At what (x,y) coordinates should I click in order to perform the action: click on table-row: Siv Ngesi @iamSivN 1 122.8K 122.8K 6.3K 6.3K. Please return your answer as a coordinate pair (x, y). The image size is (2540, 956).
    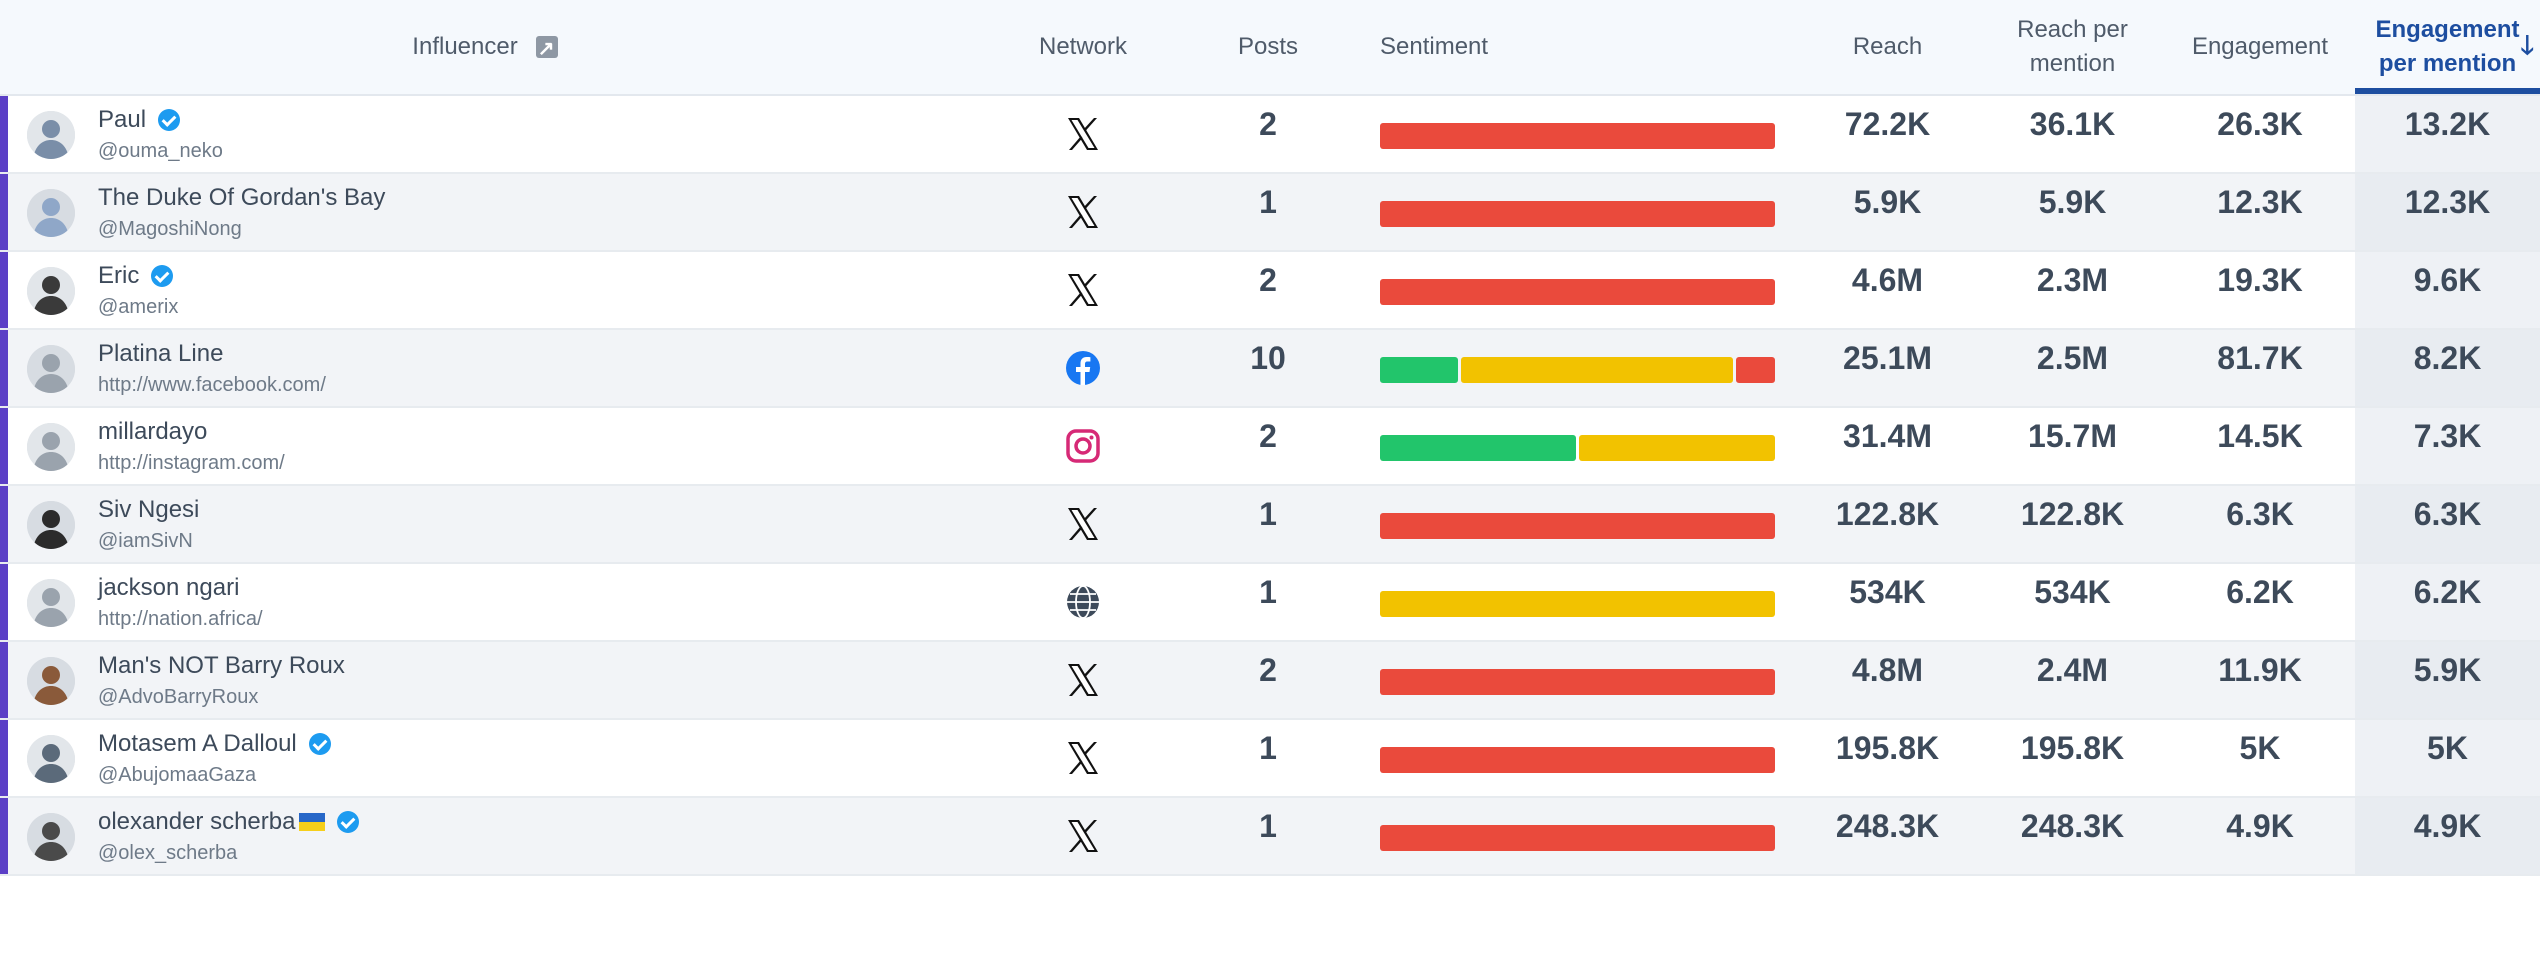
    Looking at the image, I should click on (1270, 525).